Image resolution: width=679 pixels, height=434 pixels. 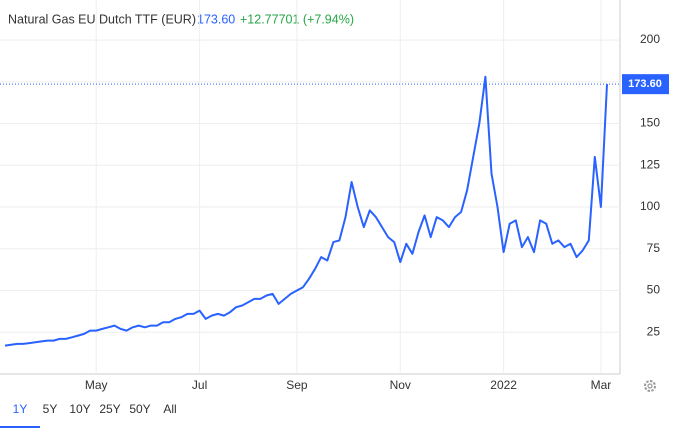 I want to click on x-tick-label: 2022, so click(x=503, y=385).